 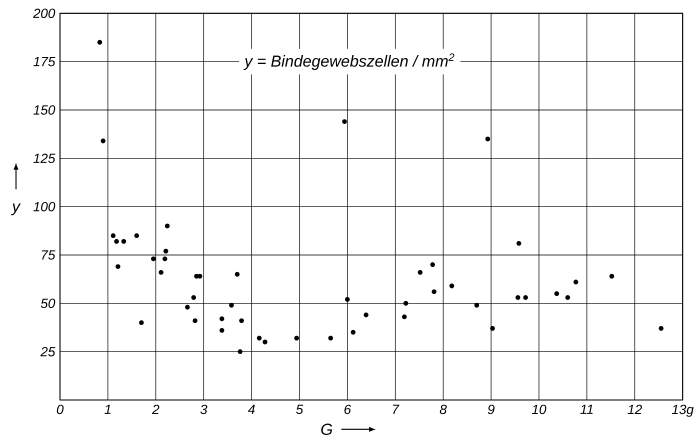 I want to click on x-tick-label: 5, so click(x=300, y=409).